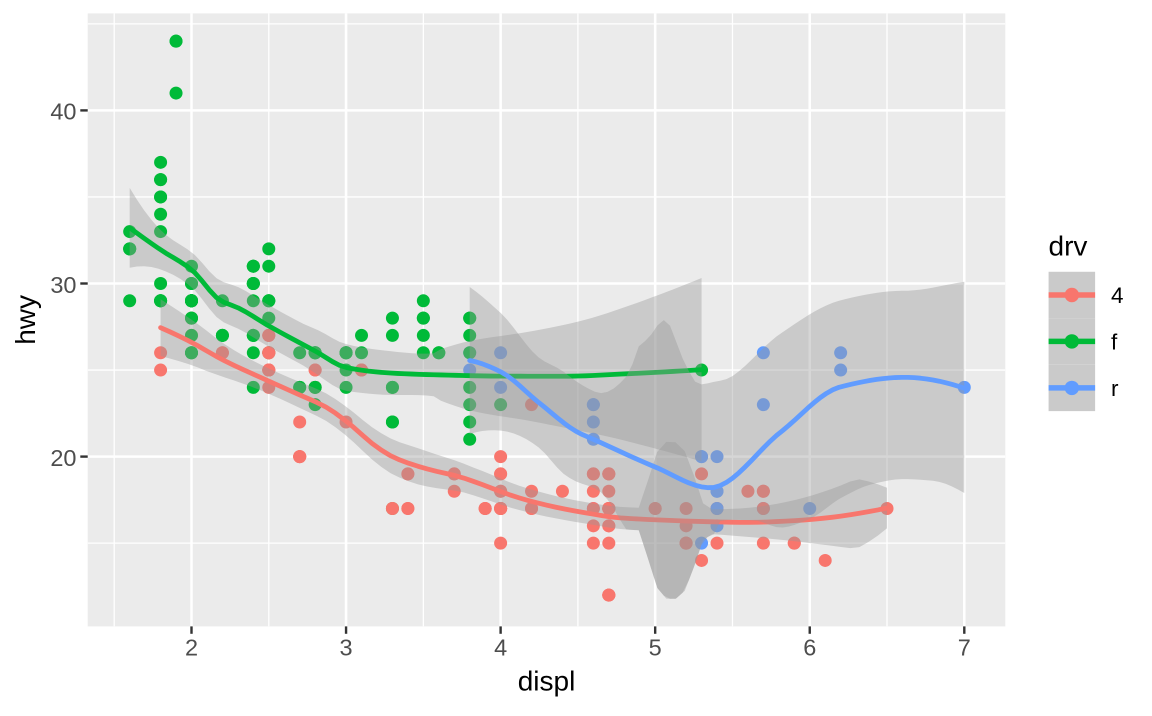  What do you see at coordinates (964, 648) in the screenshot?
I see `svg-text: 7` at bounding box center [964, 648].